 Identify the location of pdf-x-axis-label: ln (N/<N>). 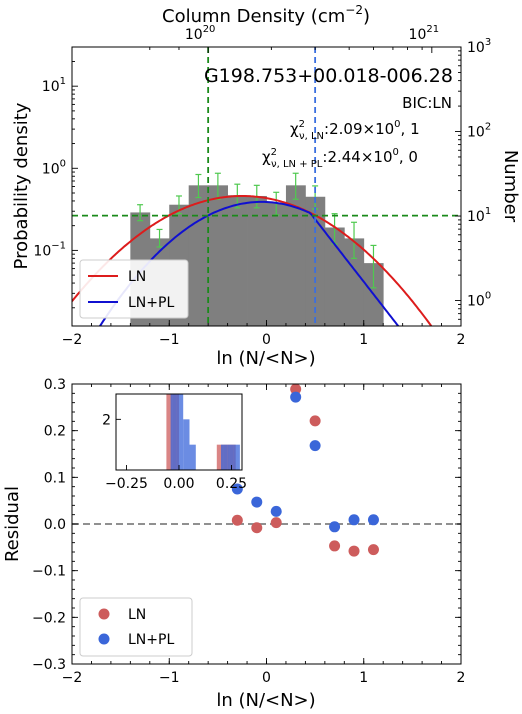
(265, 358).